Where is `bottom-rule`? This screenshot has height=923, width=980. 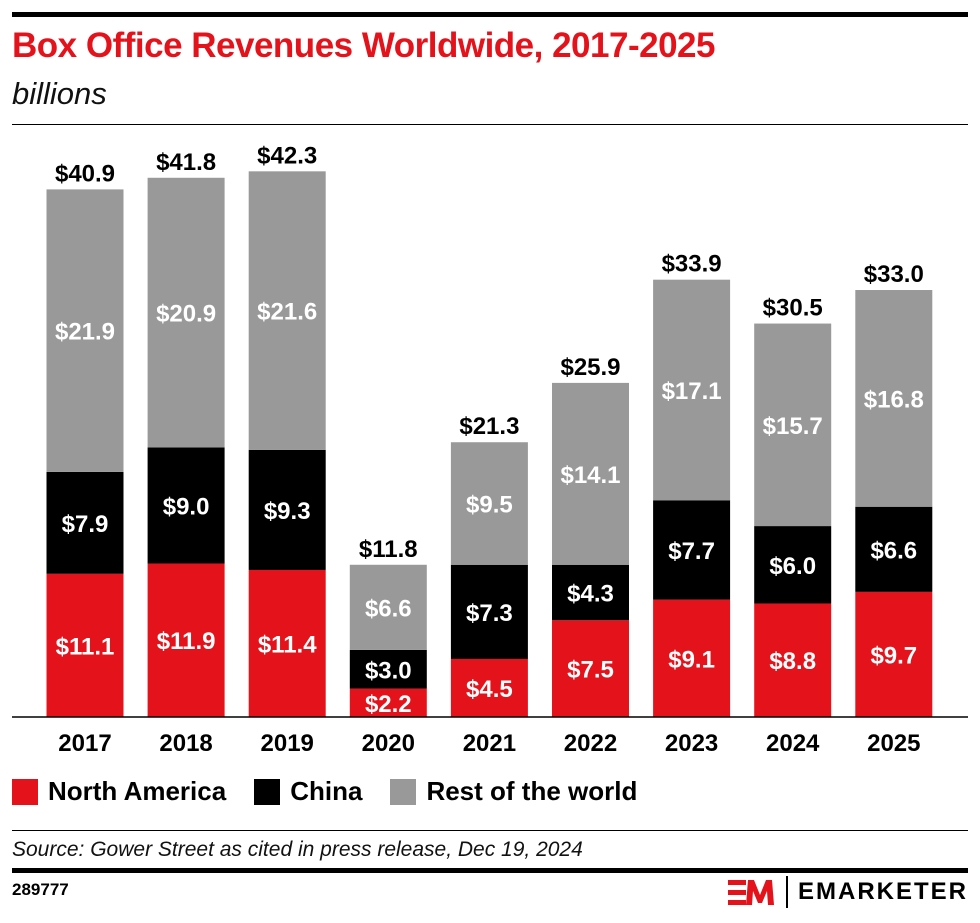
bottom-rule is located at coordinates (490, 870).